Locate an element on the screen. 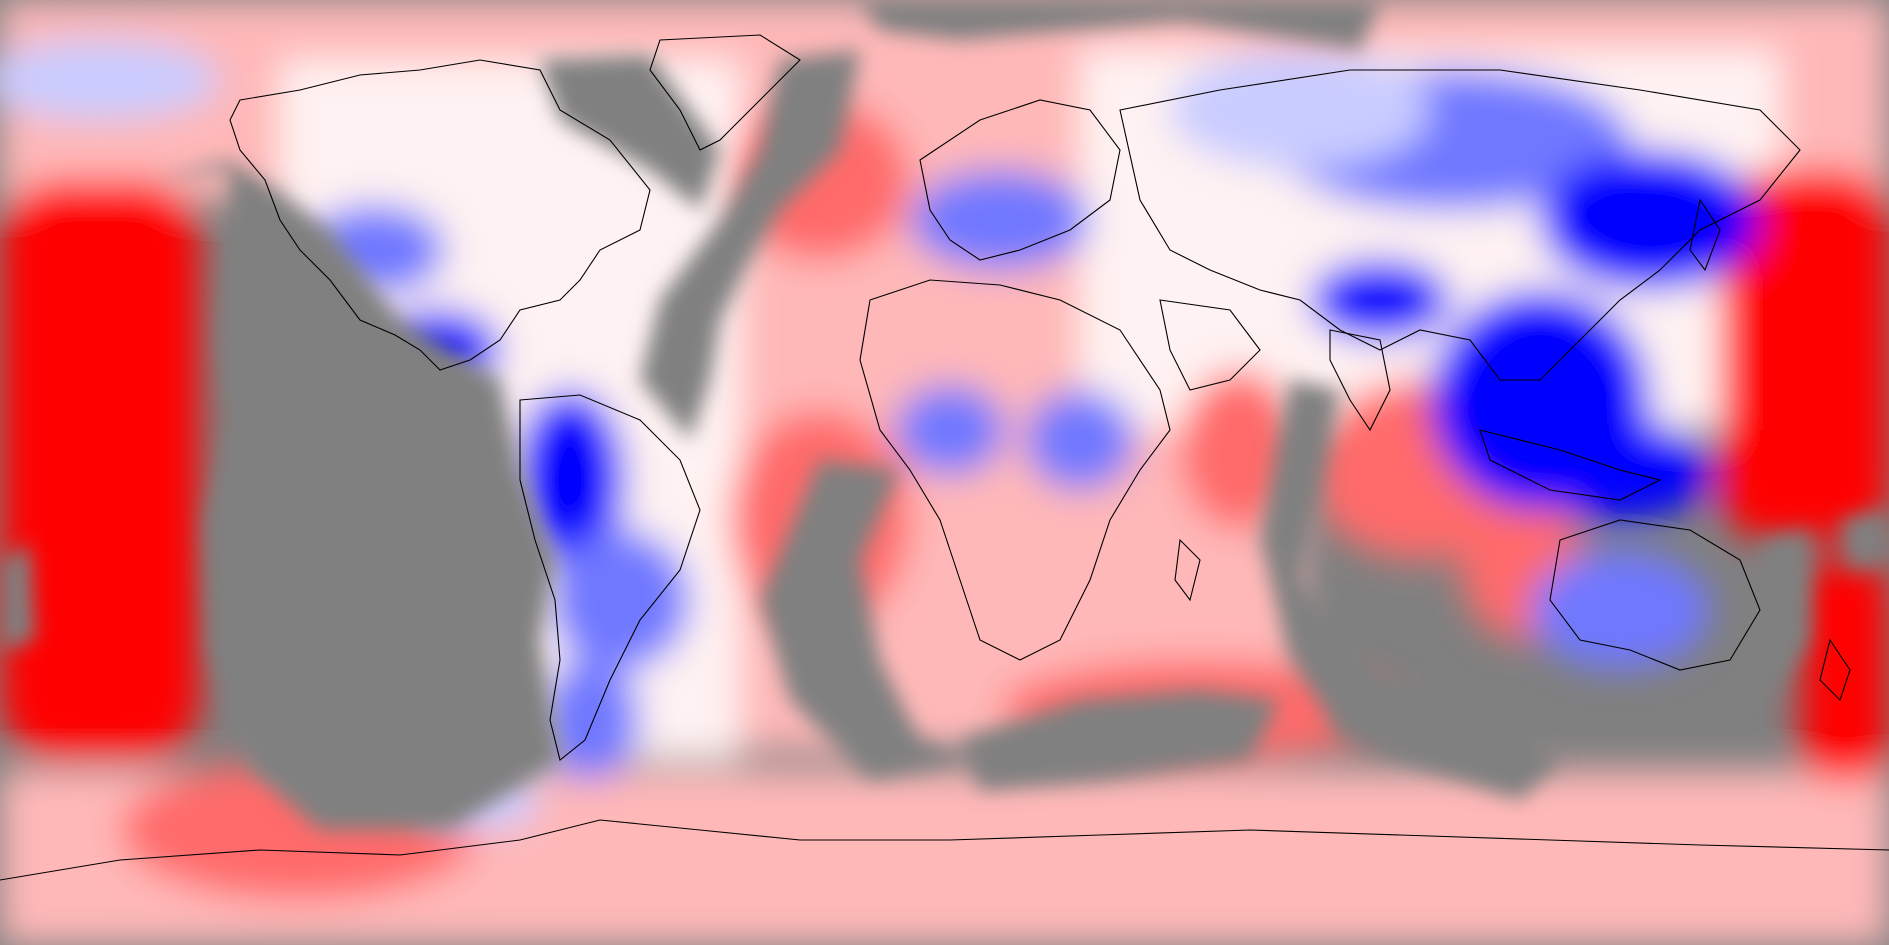  no-data-east-edge is located at coordinates (1864, 540).